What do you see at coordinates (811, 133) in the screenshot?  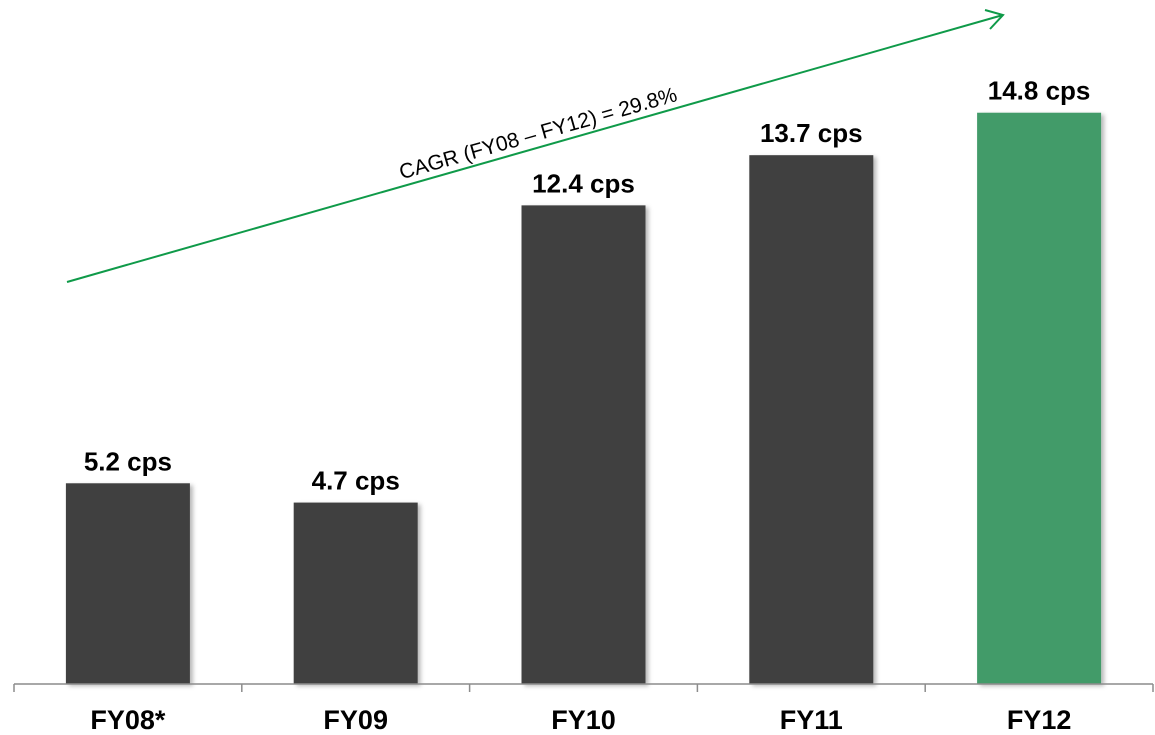 I see `data-label: 13.7 cps` at bounding box center [811, 133].